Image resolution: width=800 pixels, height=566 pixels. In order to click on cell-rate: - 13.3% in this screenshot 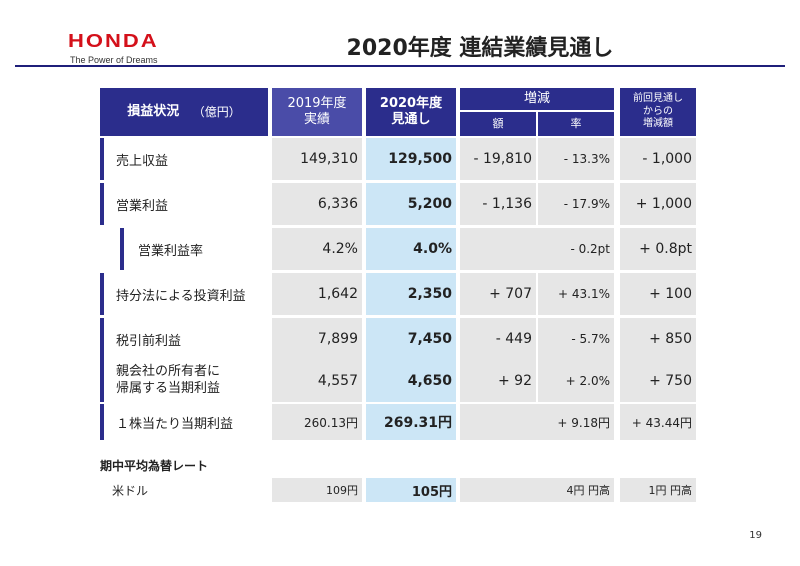, I will do `click(576, 159)`.